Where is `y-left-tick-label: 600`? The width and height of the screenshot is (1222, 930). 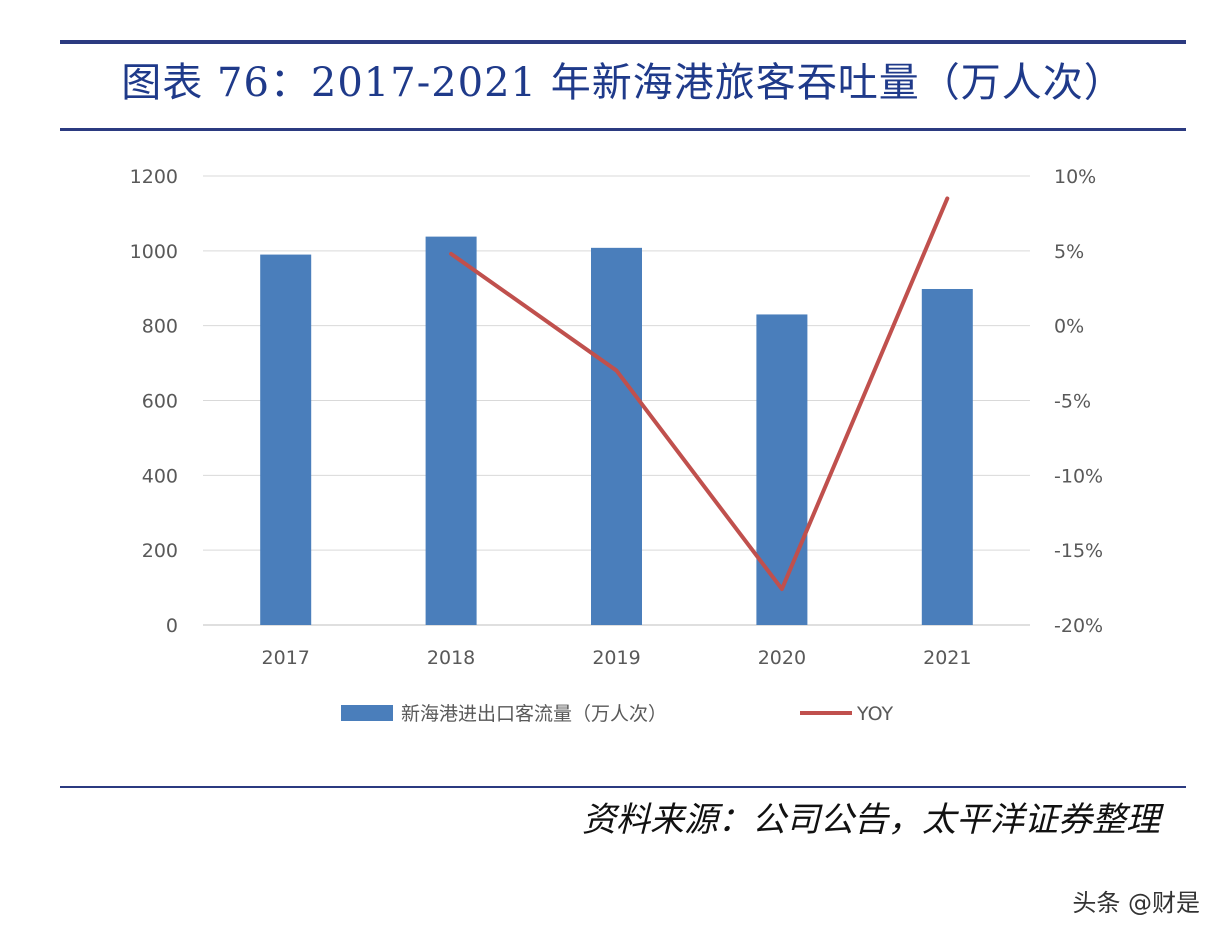 y-left-tick-label: 600 is located at coordinates (160, 402).